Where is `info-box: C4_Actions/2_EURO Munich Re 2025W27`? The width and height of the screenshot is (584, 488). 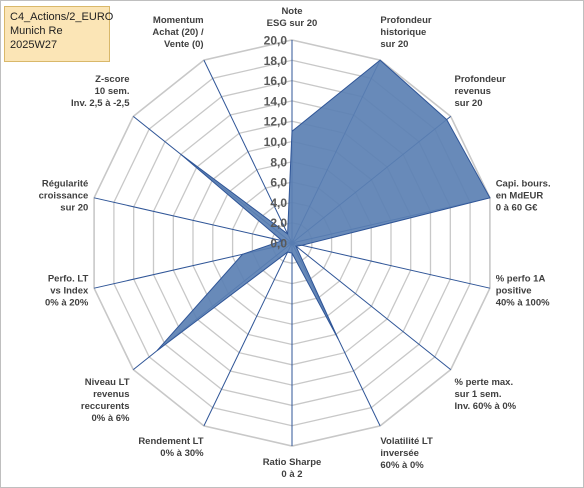 info-box: C4_Actions/2_EURO Munich Re 2025W27 is located at coordinates (59, 34).